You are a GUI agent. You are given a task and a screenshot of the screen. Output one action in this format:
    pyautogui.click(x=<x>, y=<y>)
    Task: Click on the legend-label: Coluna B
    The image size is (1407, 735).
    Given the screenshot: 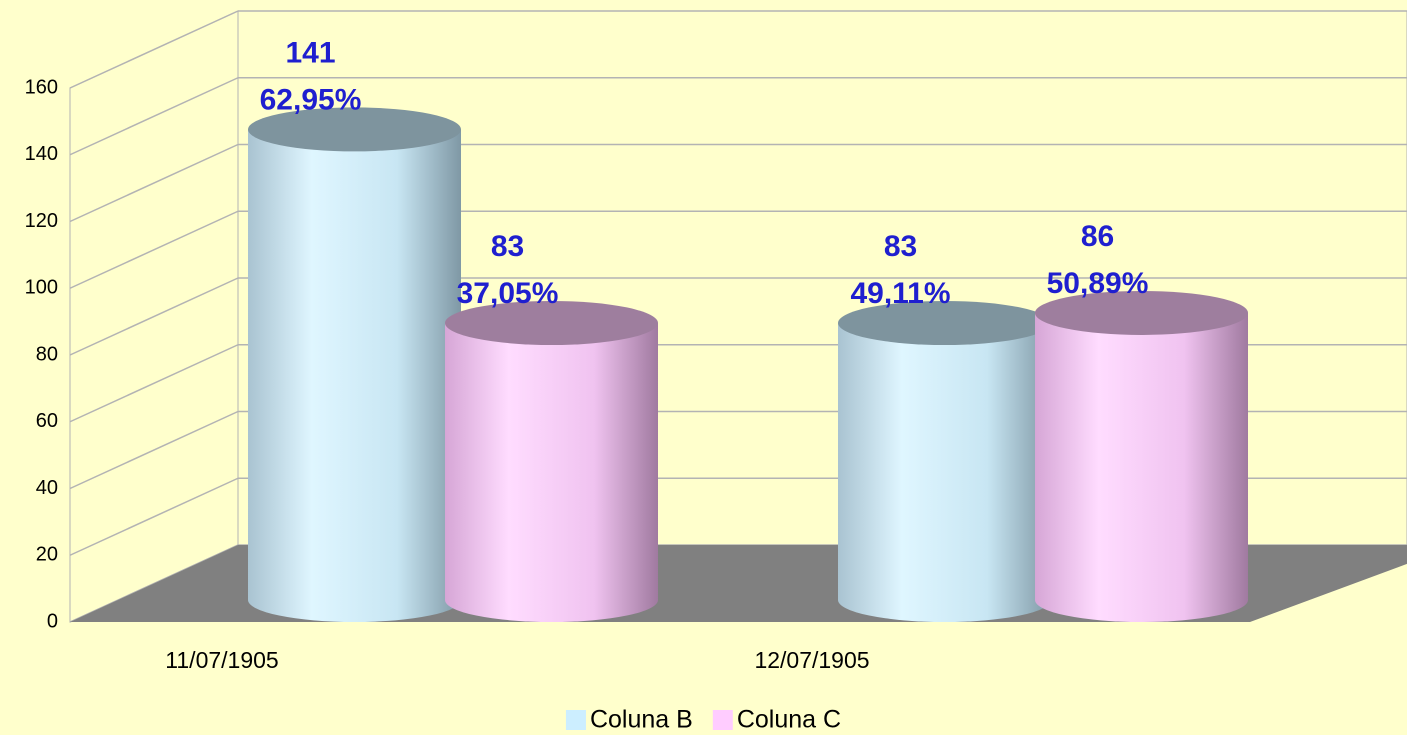 What is the action you would take?
    pyautogui.click(x=641, y=720)
    